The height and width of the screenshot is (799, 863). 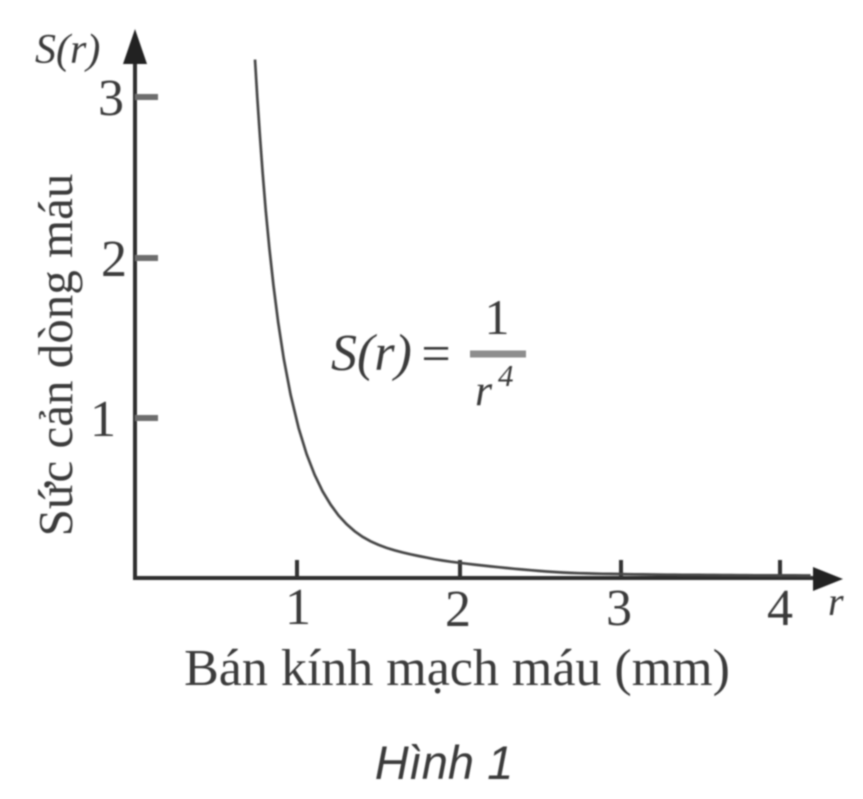 What do you see at coordinates (457, 668) in the screenshot?
I see `svg-text: Bán kính mạch máu (mm)` at bounding box center [457, 668].